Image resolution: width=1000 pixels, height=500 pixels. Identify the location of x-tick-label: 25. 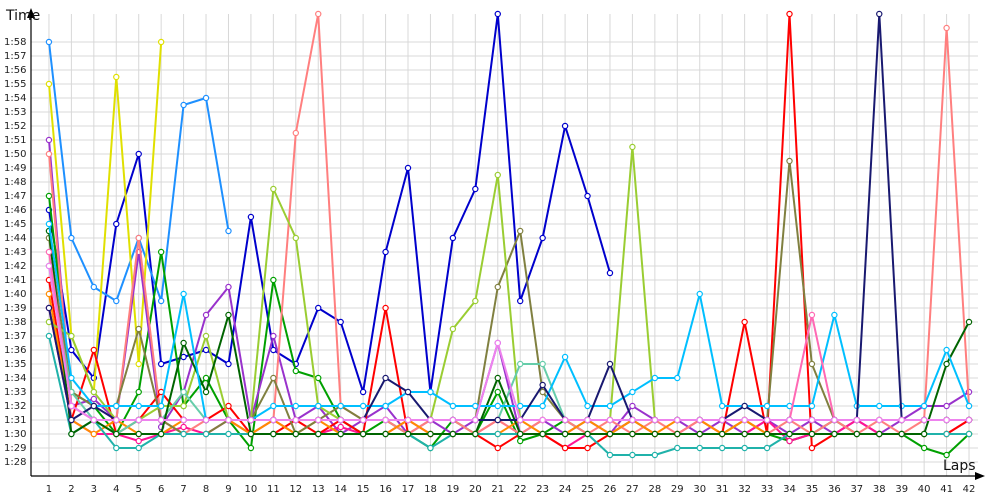
(587, 489).